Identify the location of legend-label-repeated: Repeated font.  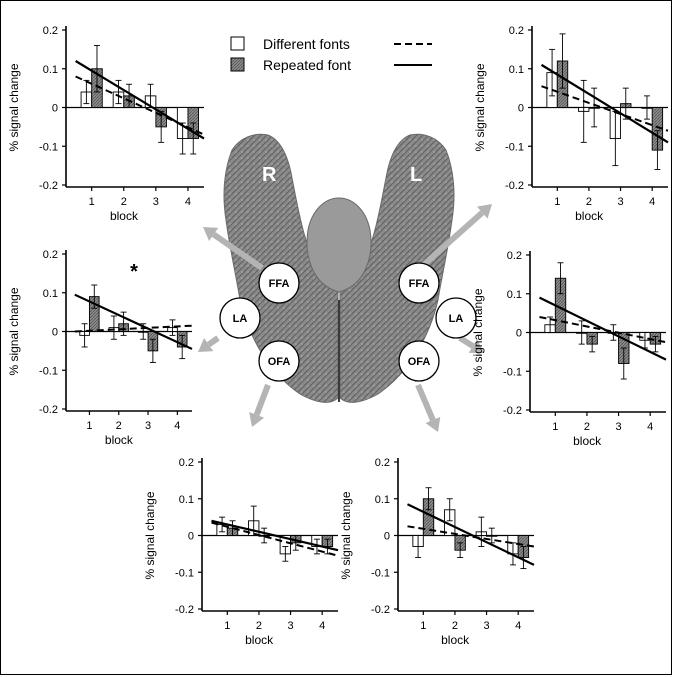
(307, 65).